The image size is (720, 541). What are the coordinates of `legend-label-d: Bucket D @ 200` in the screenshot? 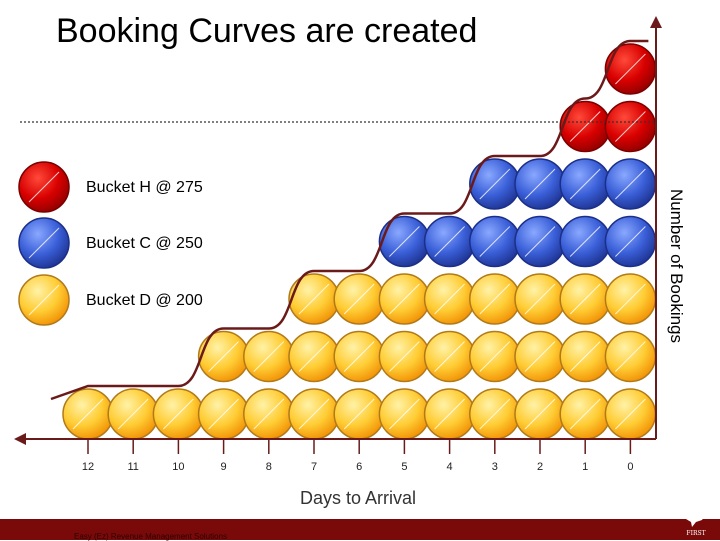 It's located at (144, 300).